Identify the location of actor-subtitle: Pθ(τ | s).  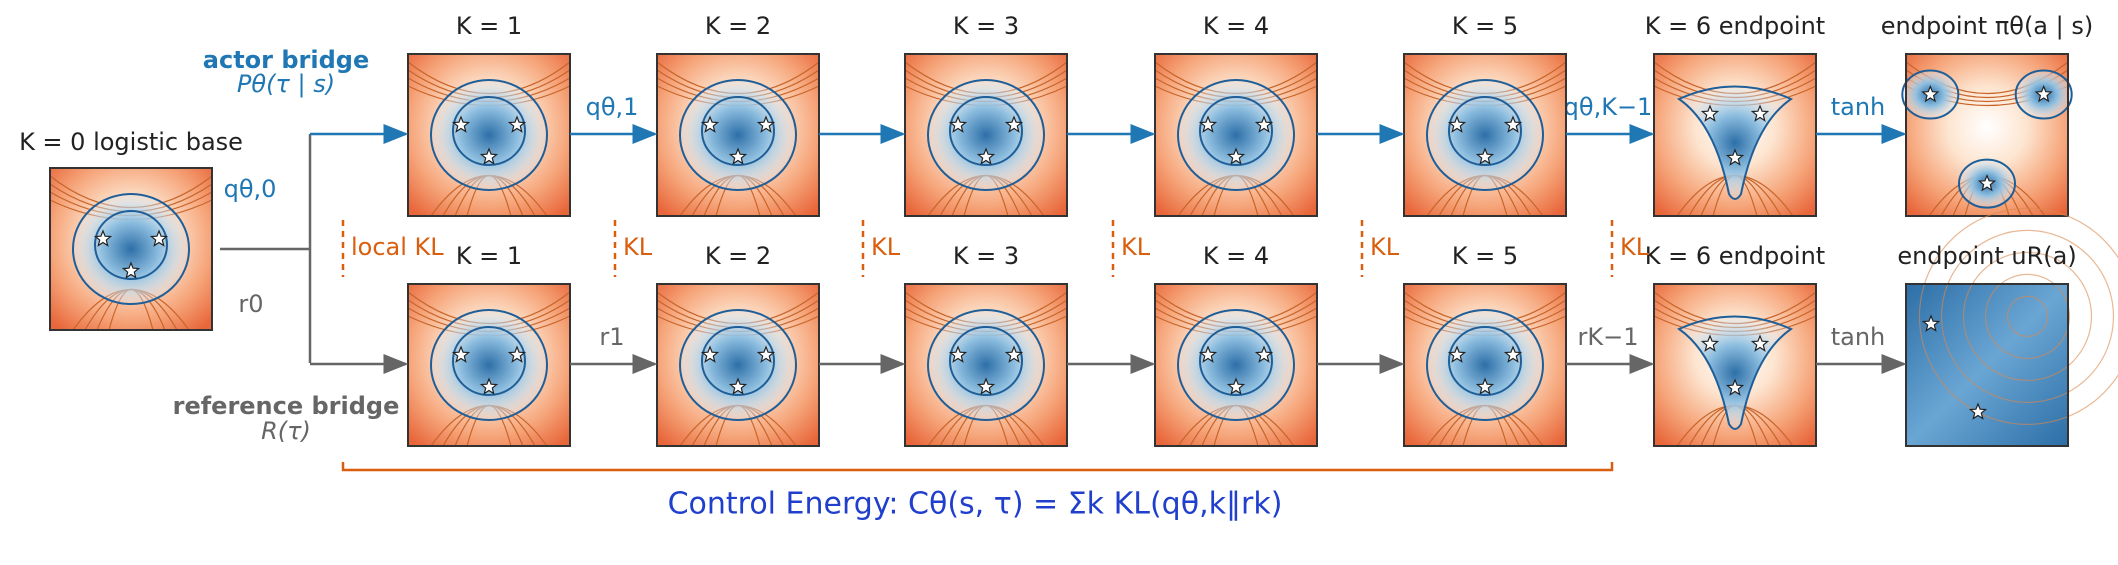
(286, 84).